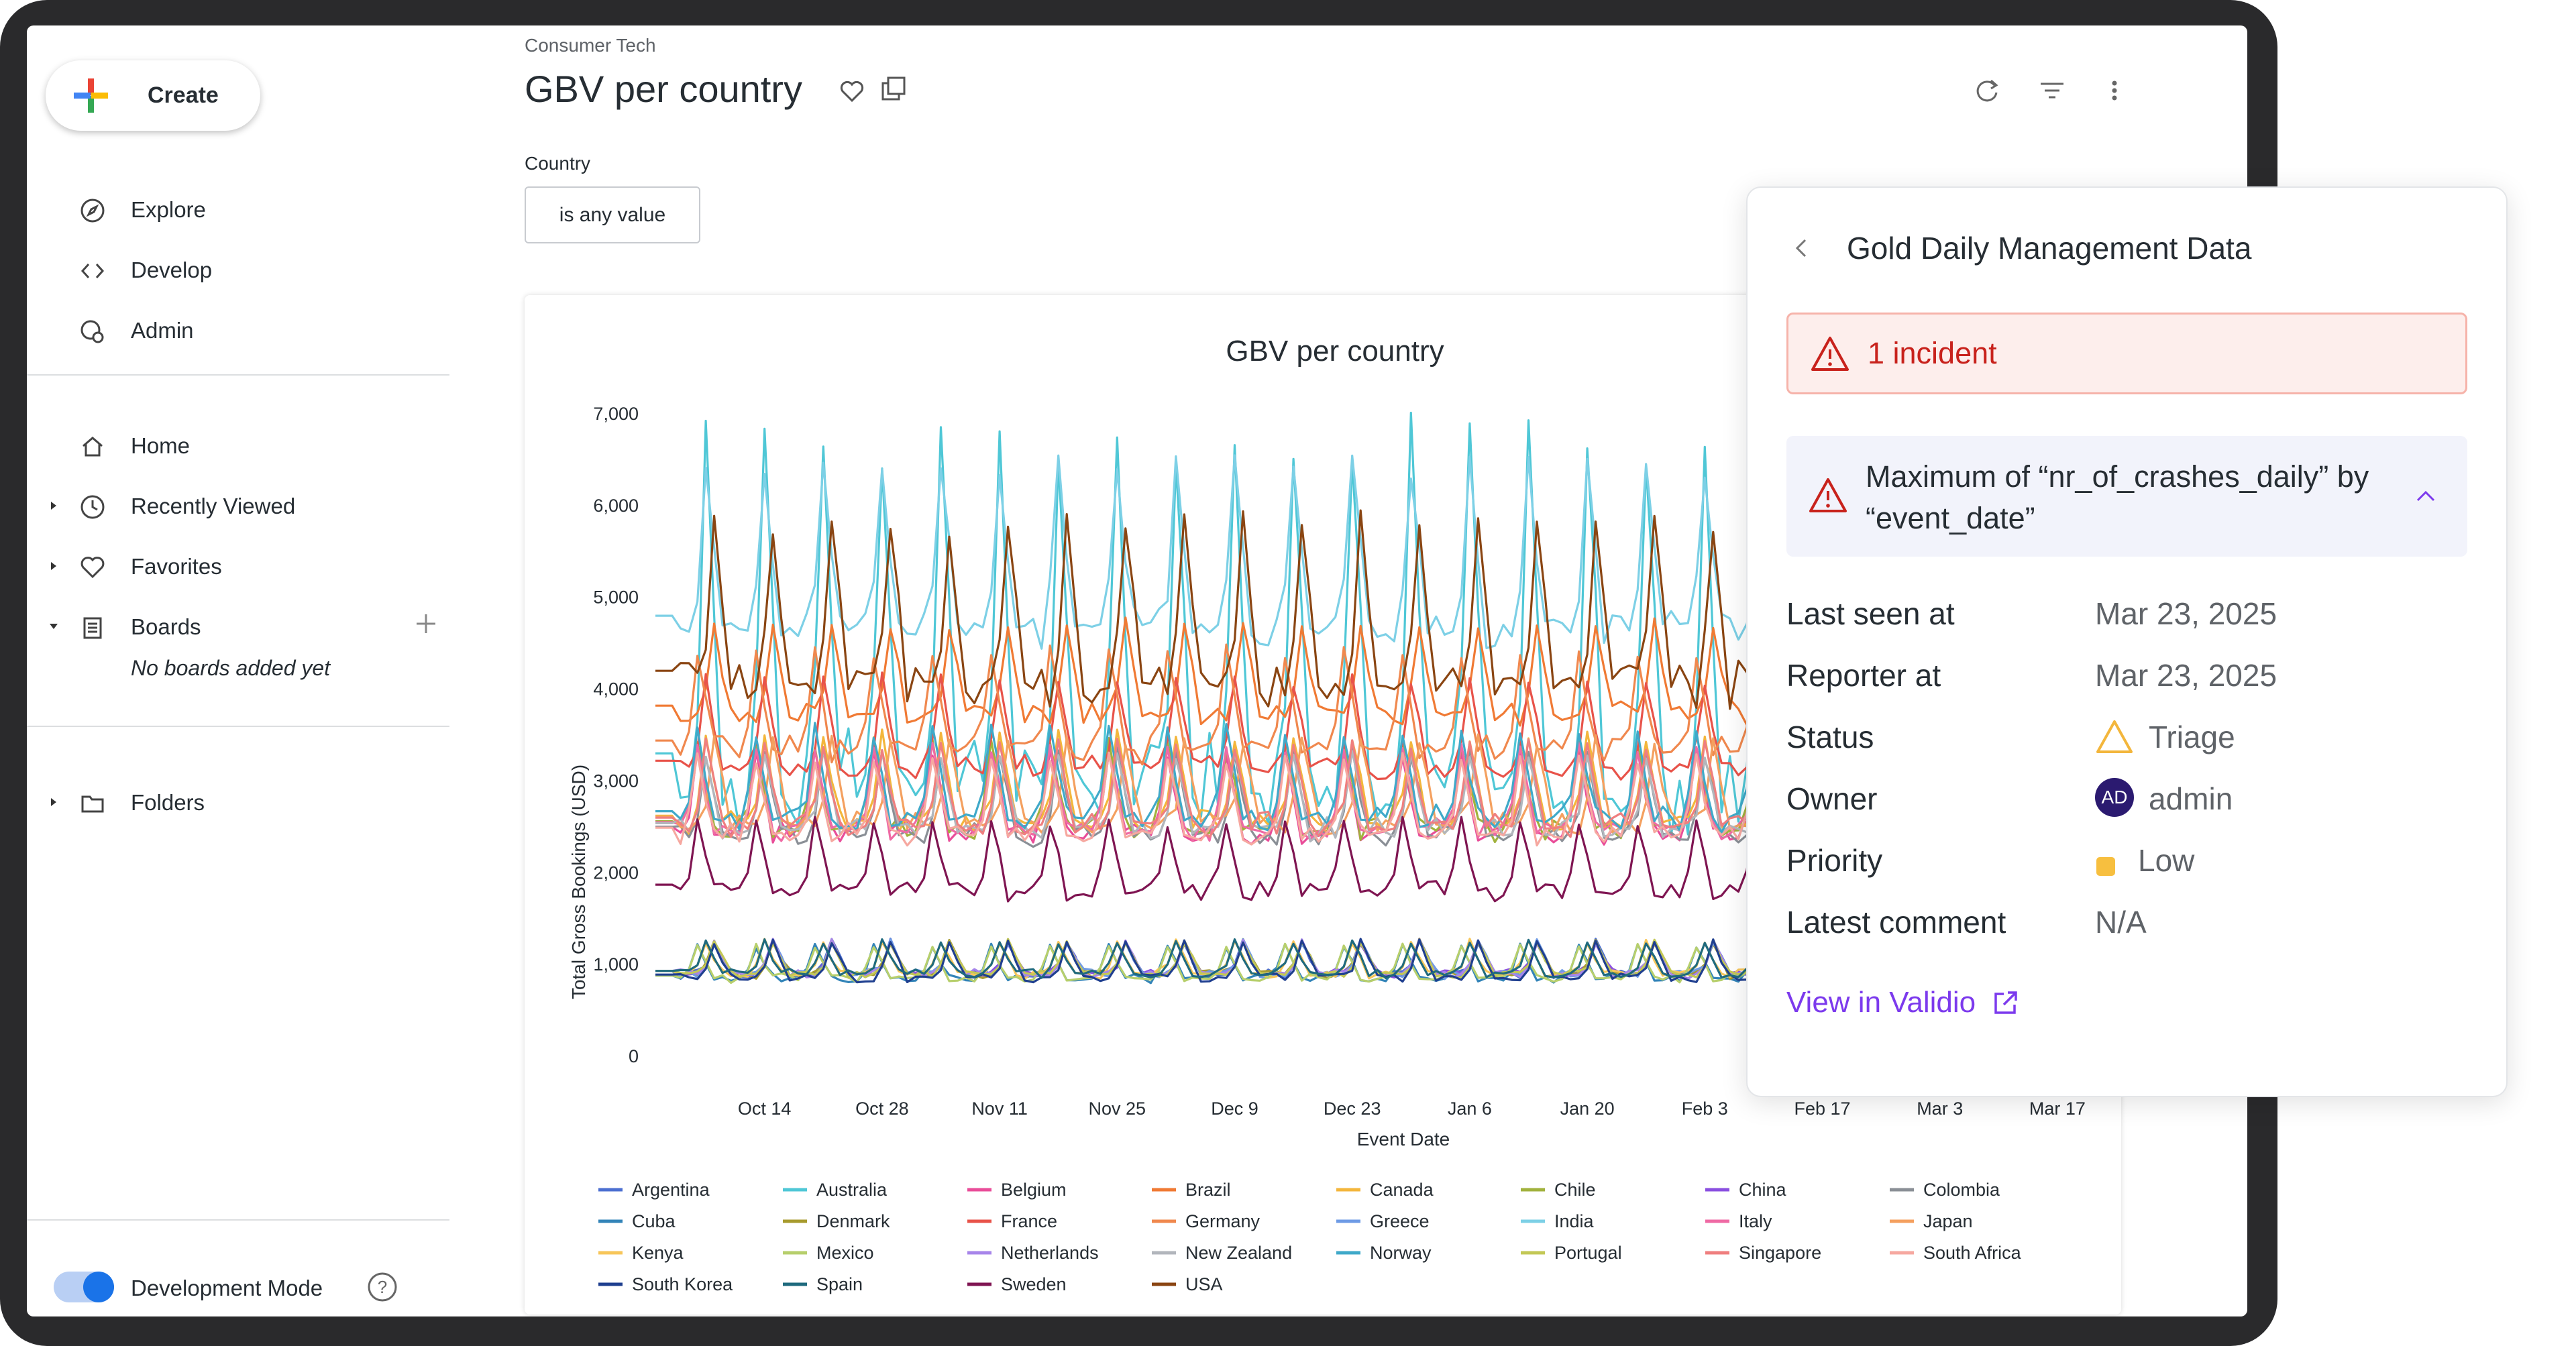  What do you see at coordinates (658, 1253) in the screenshot?
I see `legend-label: Kenya` at bounding box center [658, 1253].